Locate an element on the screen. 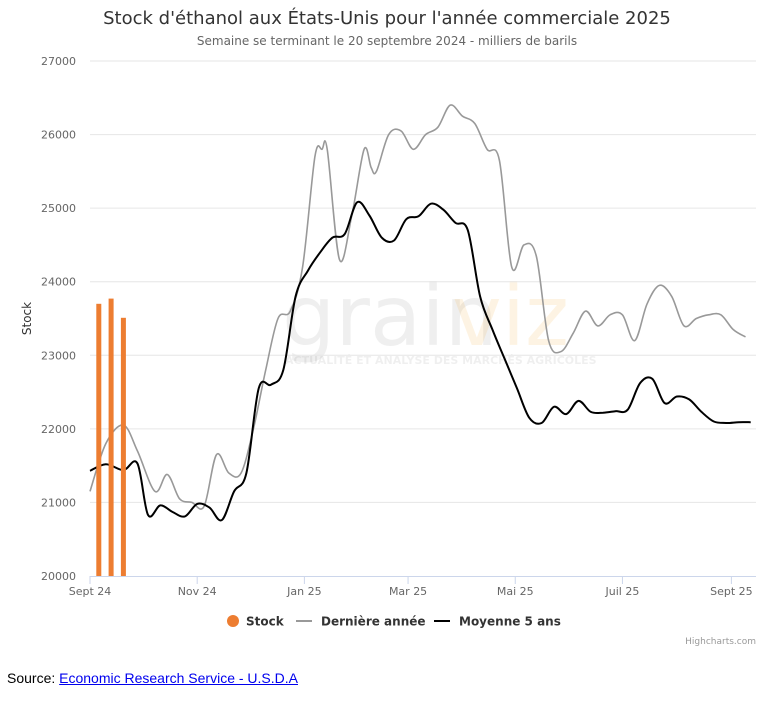 The width and height of the screenshot is (774, 707). y-tick-label: 22000 is located at coordinates (58, 429).